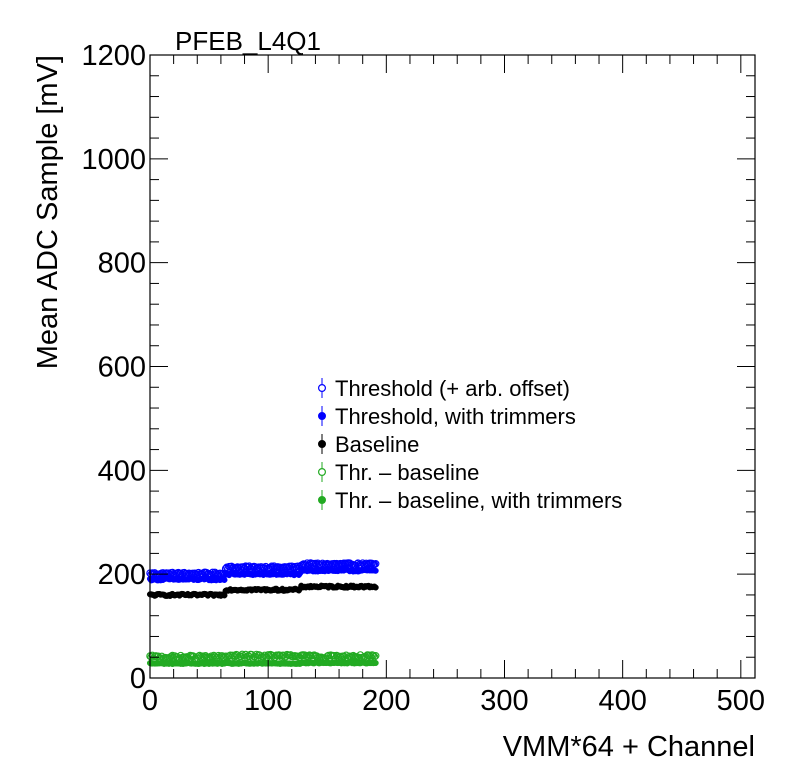  What do you see at coordinates (478, 500) in the screenshot?
I see `legend-label: Thr. – baseline, with trimmers` at bounding box center [478, 500].